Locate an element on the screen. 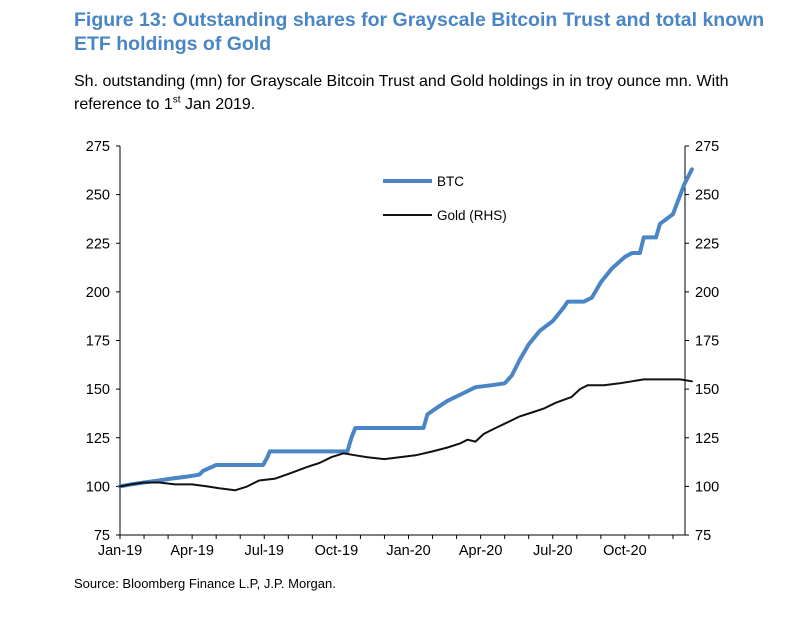  y-tick-label-left: 125 is located at coordinates (98, 439).